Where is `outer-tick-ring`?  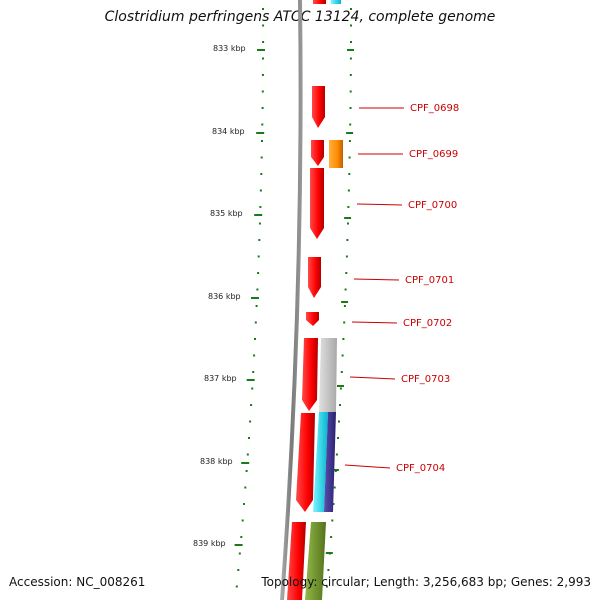
outer-tick-ring is located at coordinates (249, 298).